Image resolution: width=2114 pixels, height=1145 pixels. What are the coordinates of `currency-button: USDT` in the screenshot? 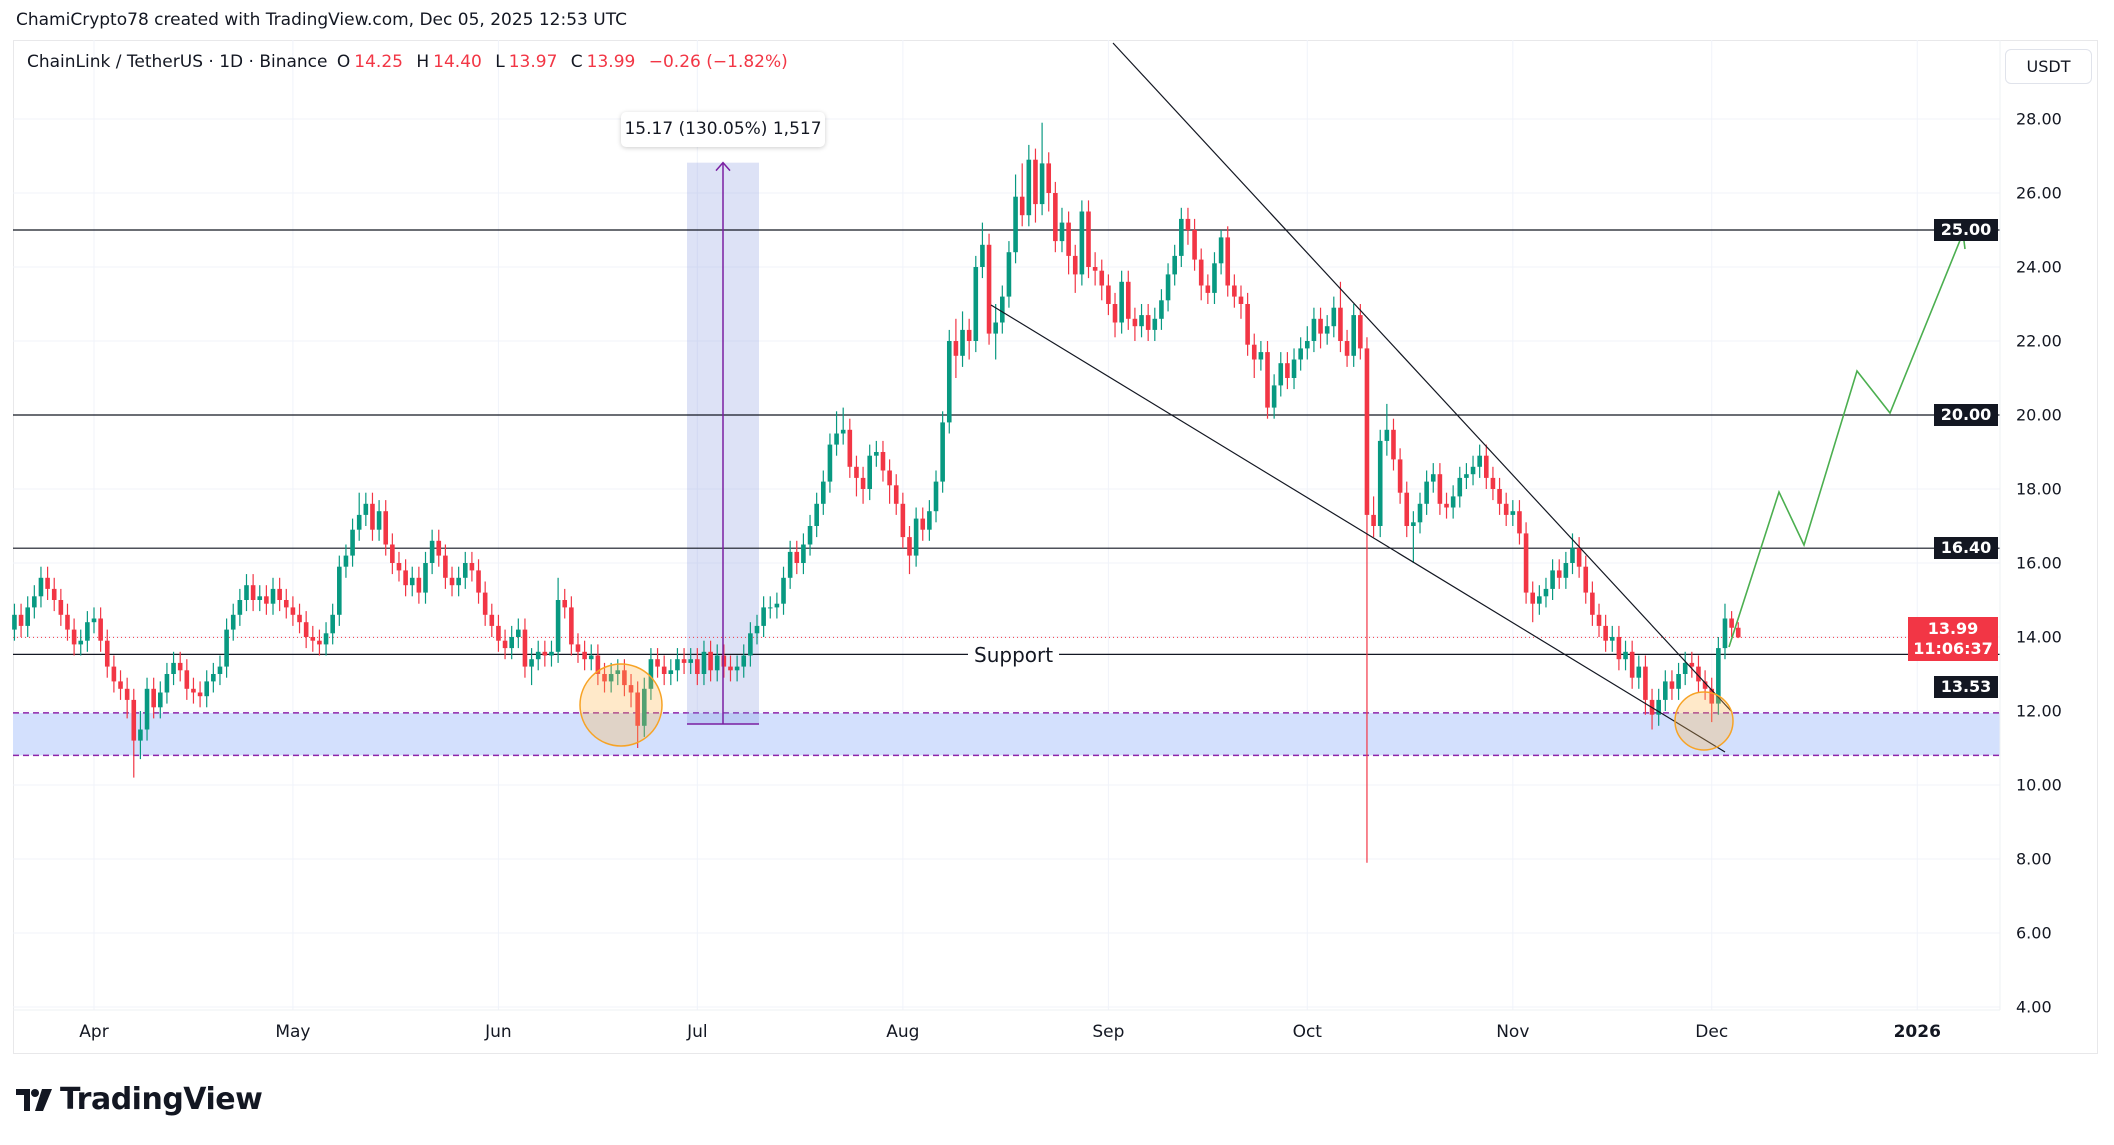 It's located at (2048, 66).